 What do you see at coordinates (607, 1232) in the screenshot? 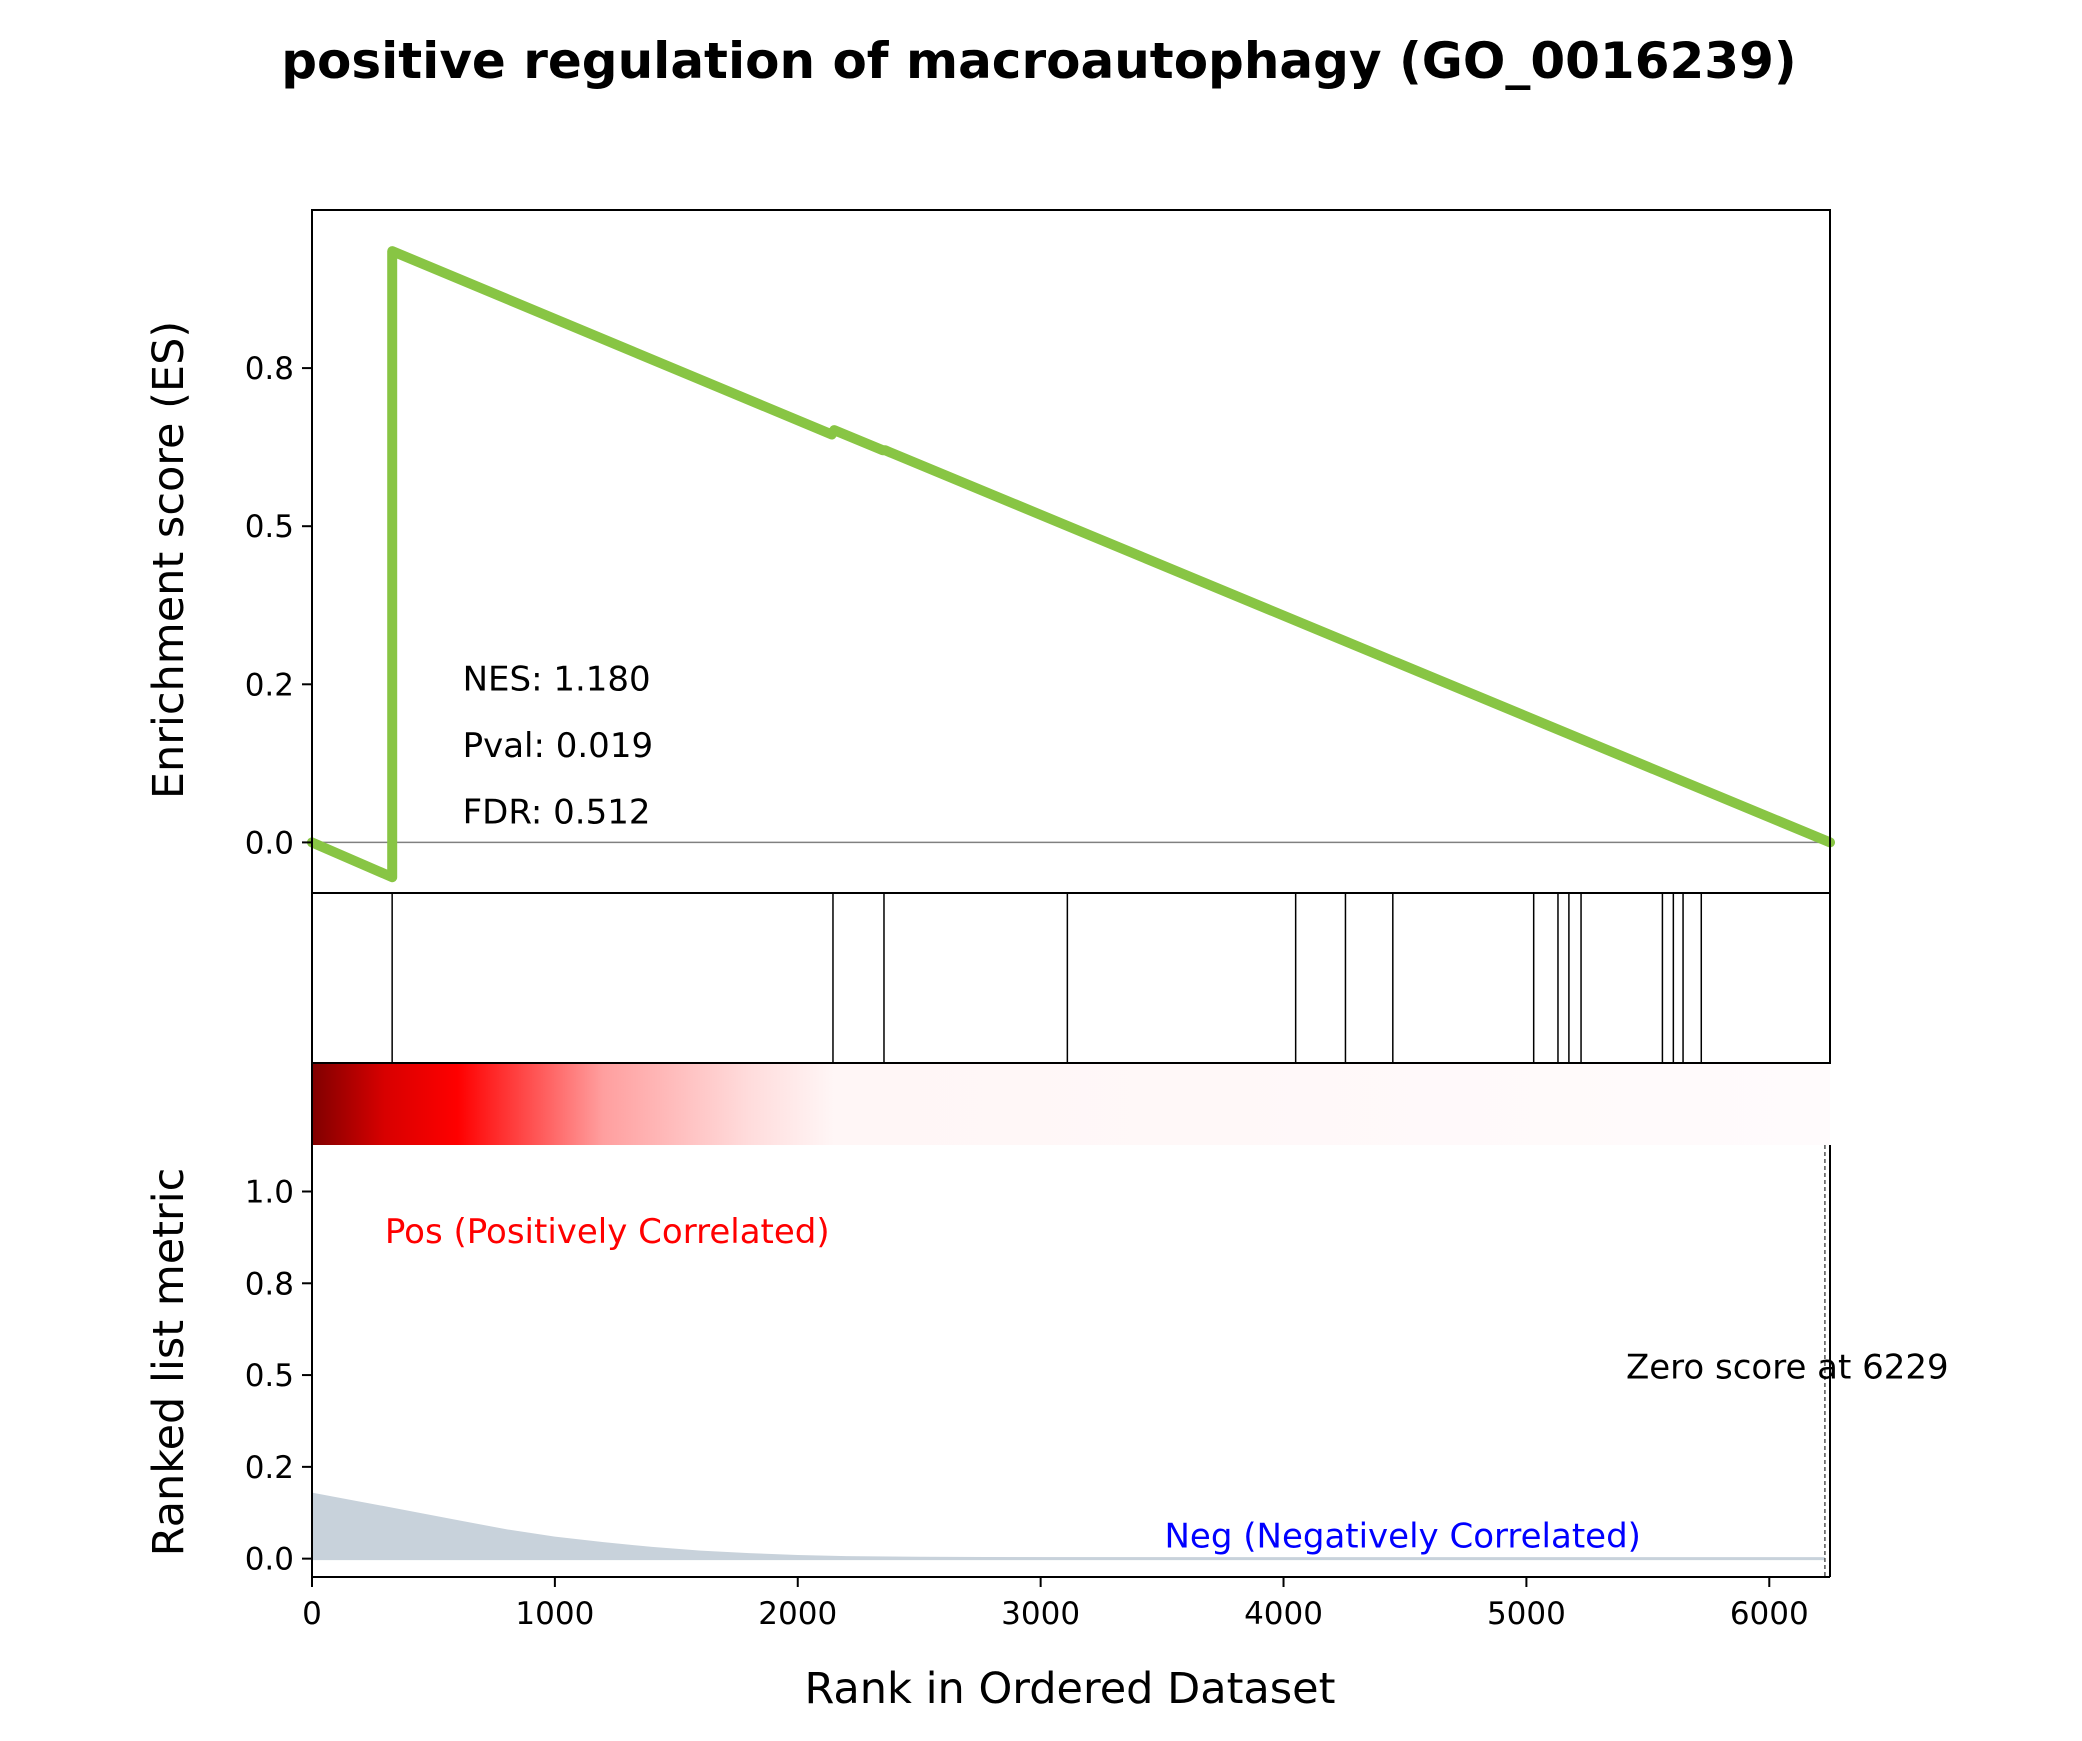
I see `pos-correlated-label: Pos (Positively Correlated)` at bounding box center [607, 1232].